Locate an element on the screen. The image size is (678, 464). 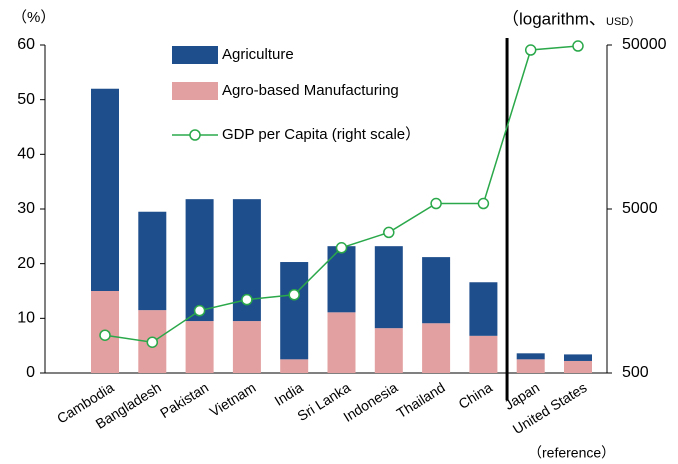
y-tick-label: 40 is located at coordinates (26, 154).